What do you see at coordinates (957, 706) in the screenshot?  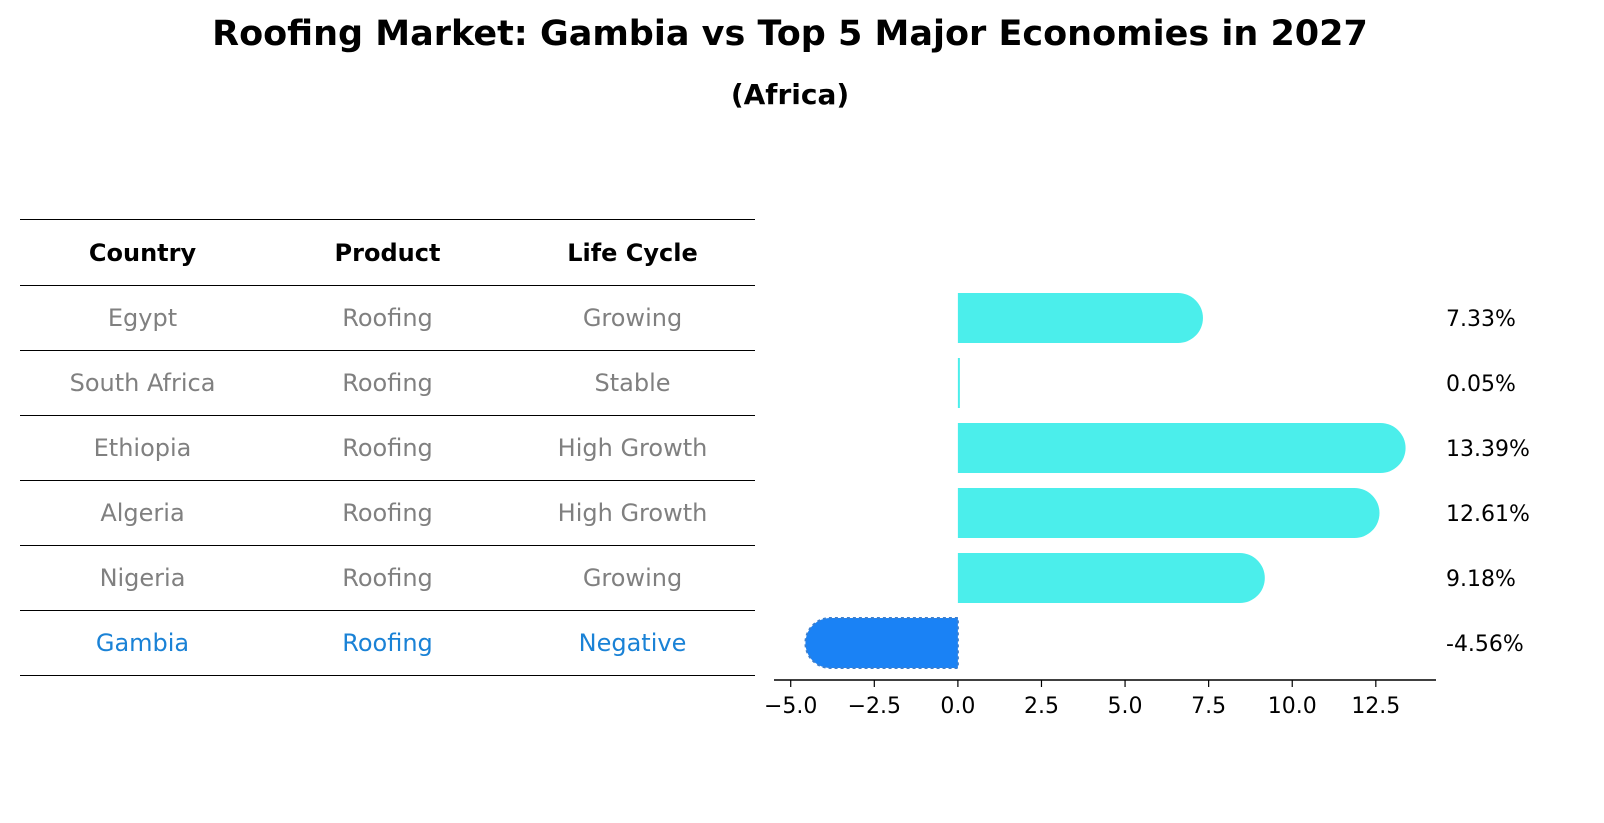 I see `x-tick-label: 0.0` at bounding box center [957, 706].